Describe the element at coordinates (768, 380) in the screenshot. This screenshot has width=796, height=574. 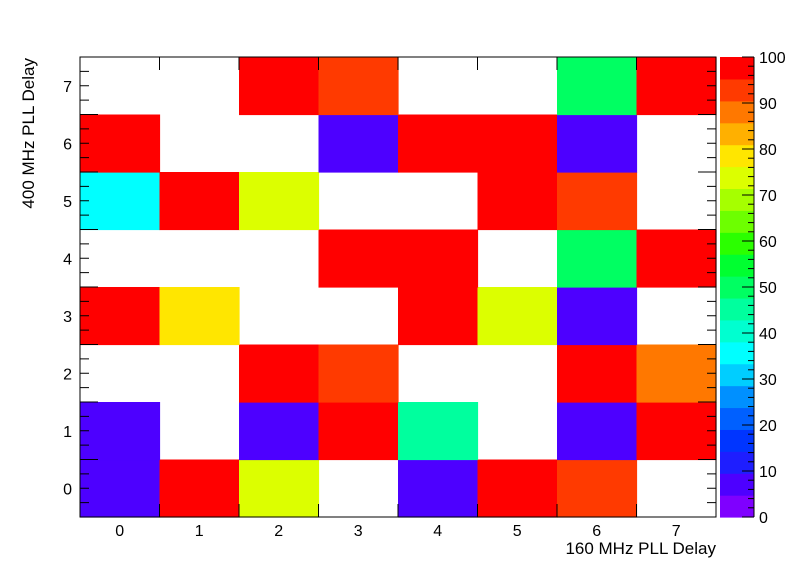
I see `colorbar-tick-label: 30` at that location.